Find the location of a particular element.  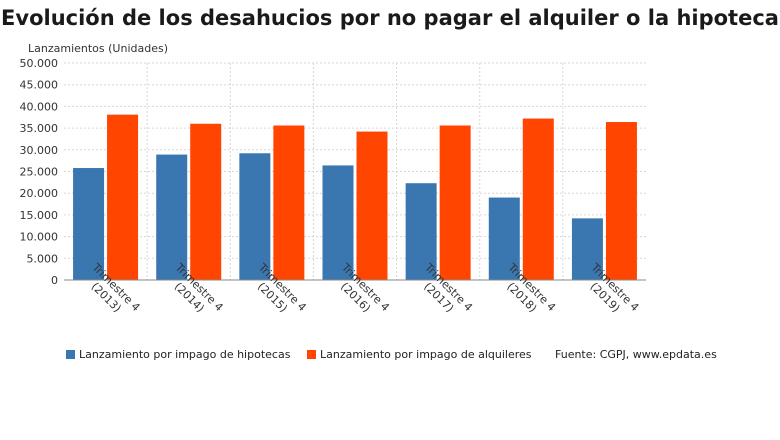

y-tick-label: 15.000 is located at coordinates (39, 215).